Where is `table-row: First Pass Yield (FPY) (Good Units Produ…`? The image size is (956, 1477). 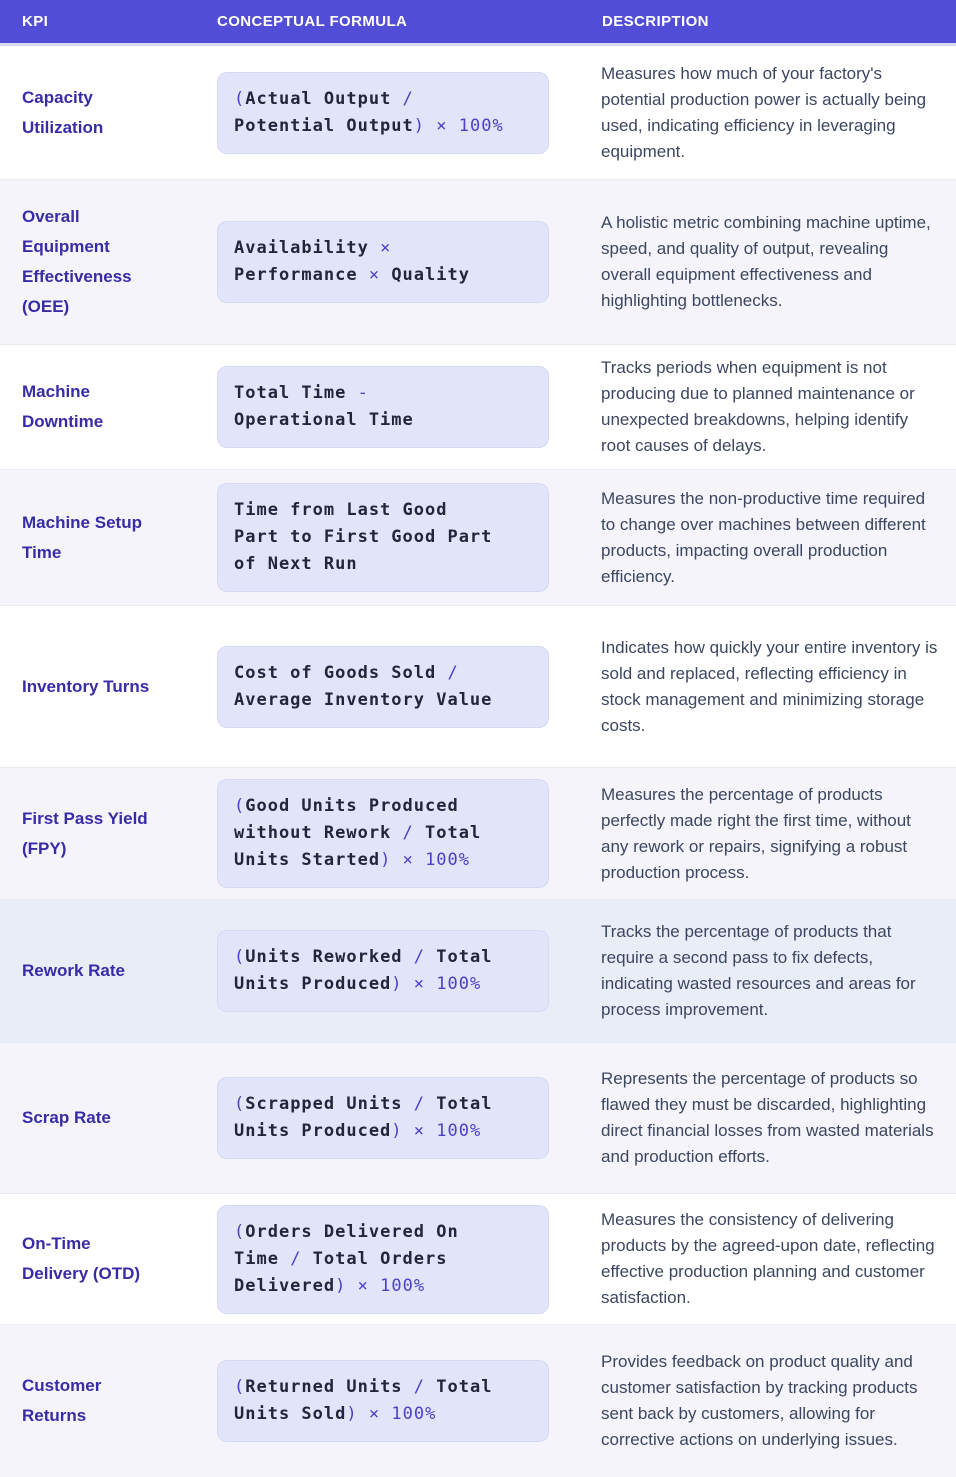
table-row: First Pass Yield (FPY) (Good Units Produ… is located at coordinates (478, 834).